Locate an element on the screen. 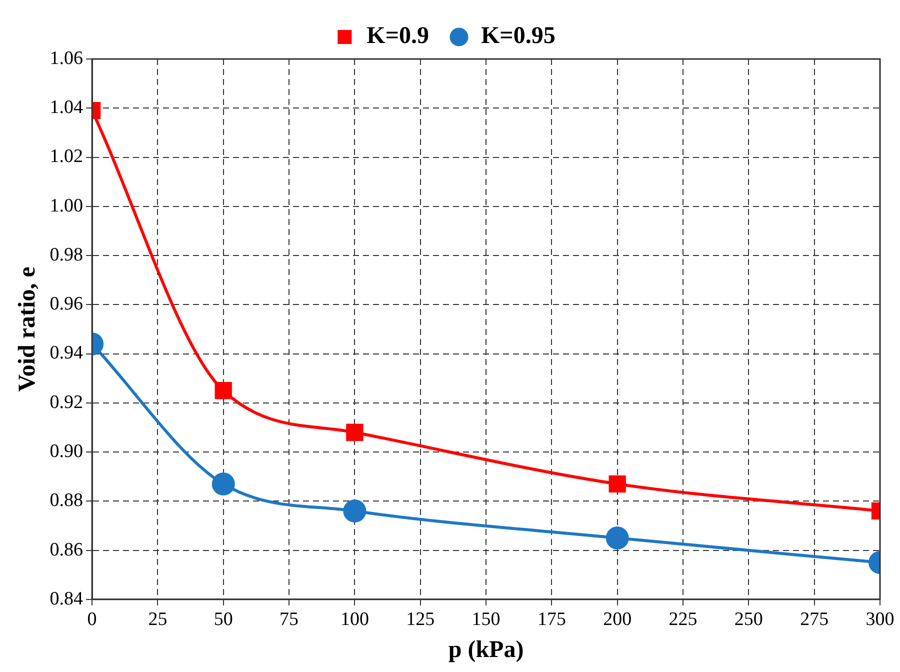 This screenshot has width=900, height=672. x-tick-label: 0 is located at coordinates (92, 619).